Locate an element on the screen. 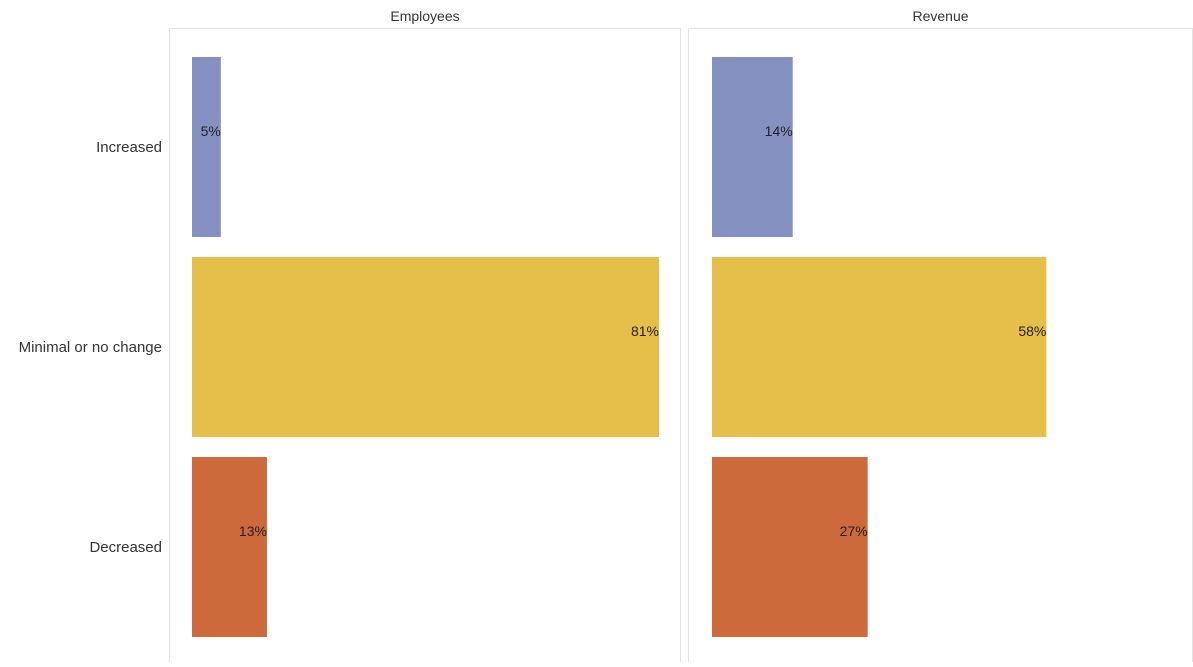  category-label: Decreased is located at coordinates (125, 547).